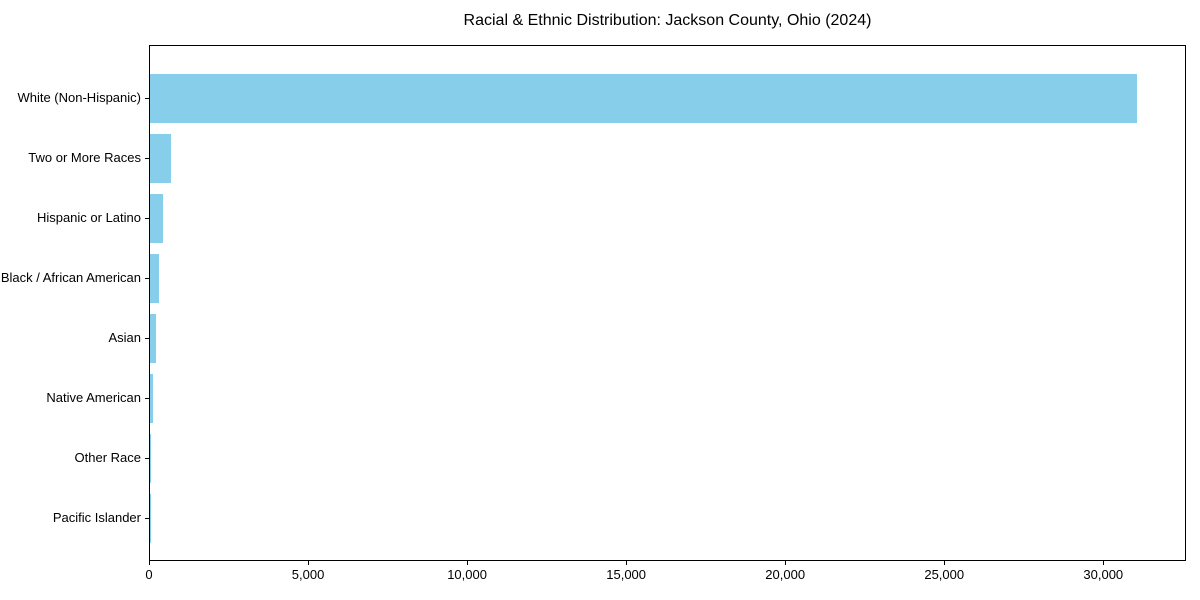 This screenshot has width=1200, height=600. What do you see at coordinates (644, 98) in the screenshot?
I see `bar-white-non-hispanic` at bounding box center [644, 98].